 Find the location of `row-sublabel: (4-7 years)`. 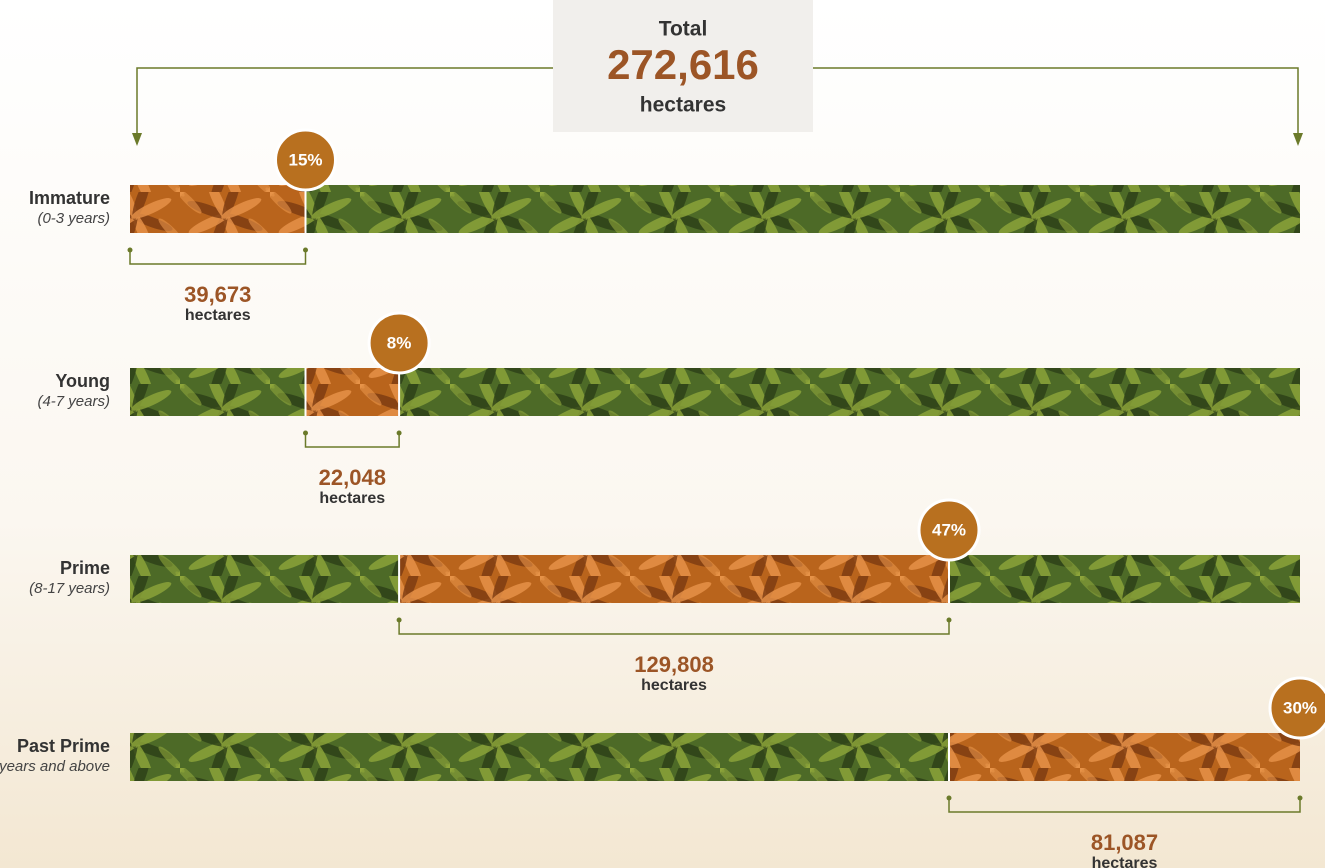

row-sublabel: (4-7 years) is located at coordinates (73, 401).